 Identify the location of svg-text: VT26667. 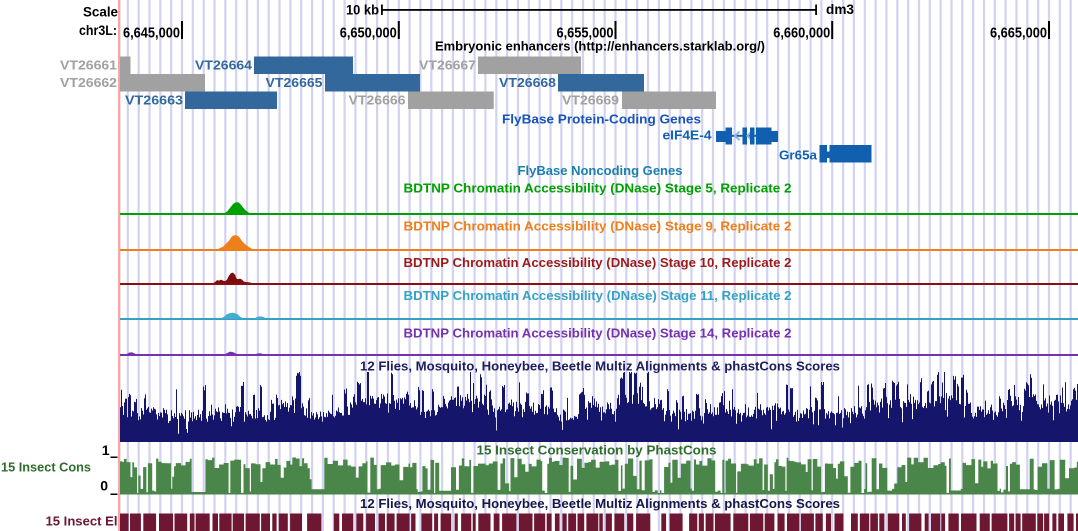
(447, 65).